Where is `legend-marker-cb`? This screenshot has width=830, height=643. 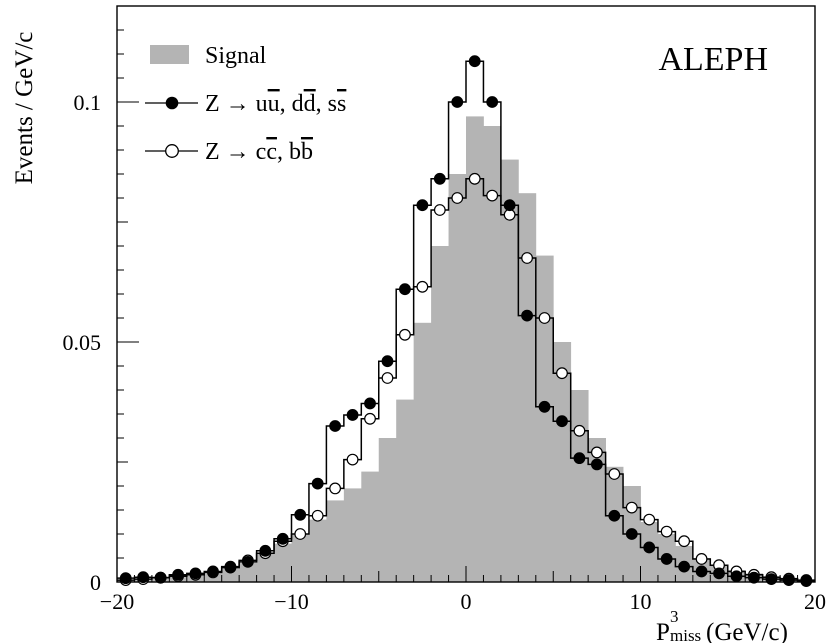
legend-marker-cb is located at coordinates (172, 151).